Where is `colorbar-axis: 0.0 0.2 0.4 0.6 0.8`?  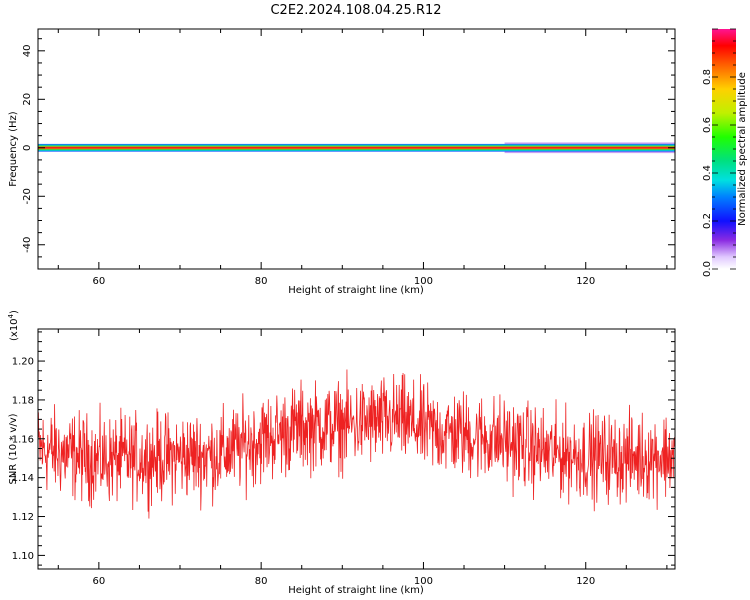
colorbar-axis: 0.0 0.2 0.4 0.6 0.8 is located at coordinates (719, 152).